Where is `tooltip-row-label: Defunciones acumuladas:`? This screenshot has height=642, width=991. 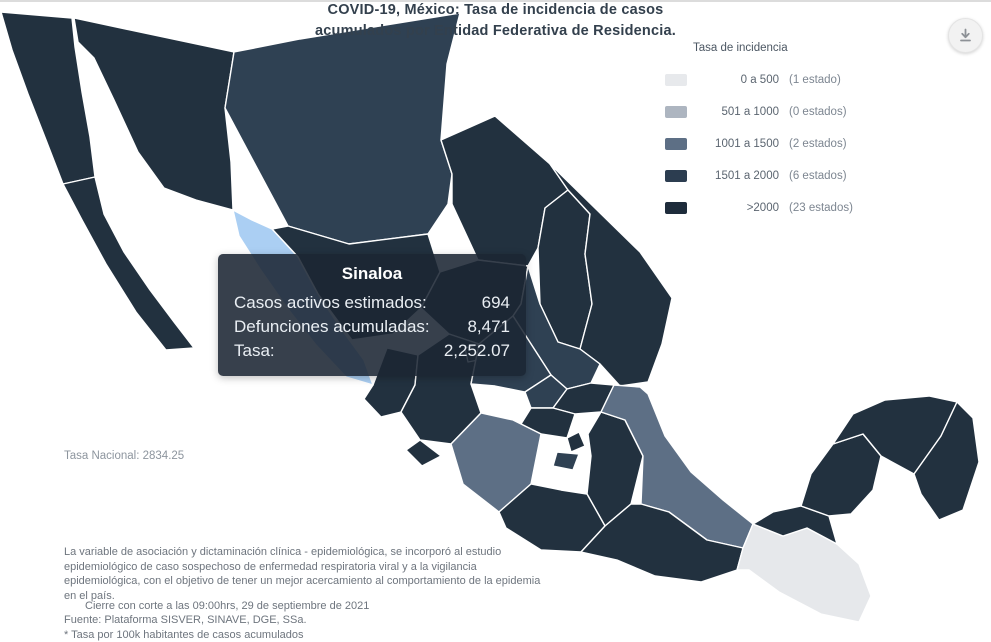 tooltip-row-label: Defunciones acumuladas: is located at coordinates (332, 326).